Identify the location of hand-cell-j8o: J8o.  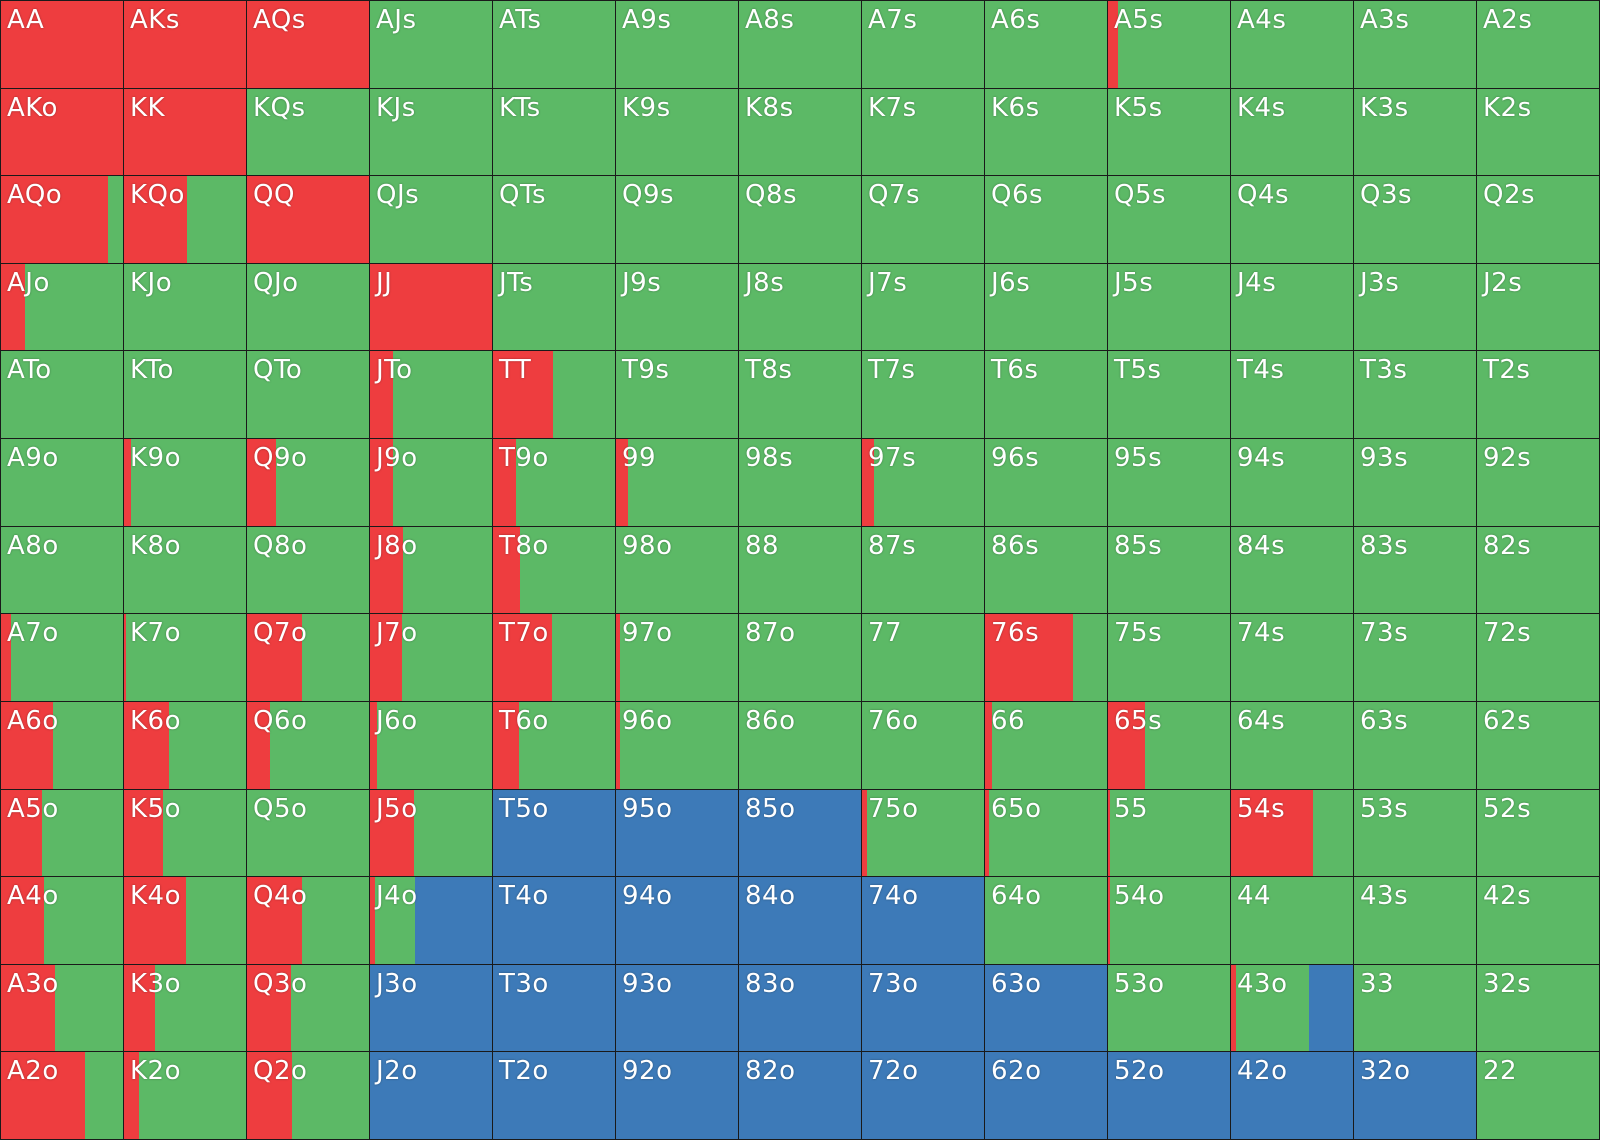
(431, 570).